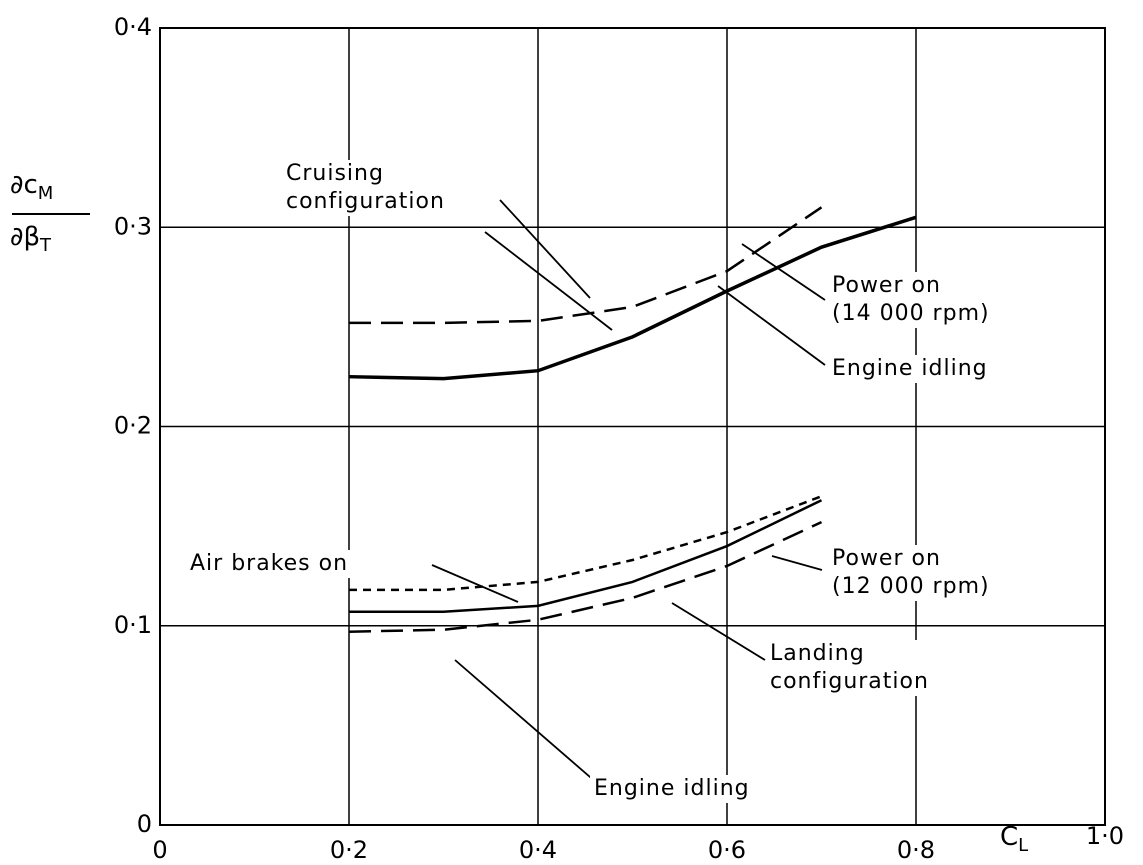  I want to click on y-label-den: ∂βT, so click(30, 239).